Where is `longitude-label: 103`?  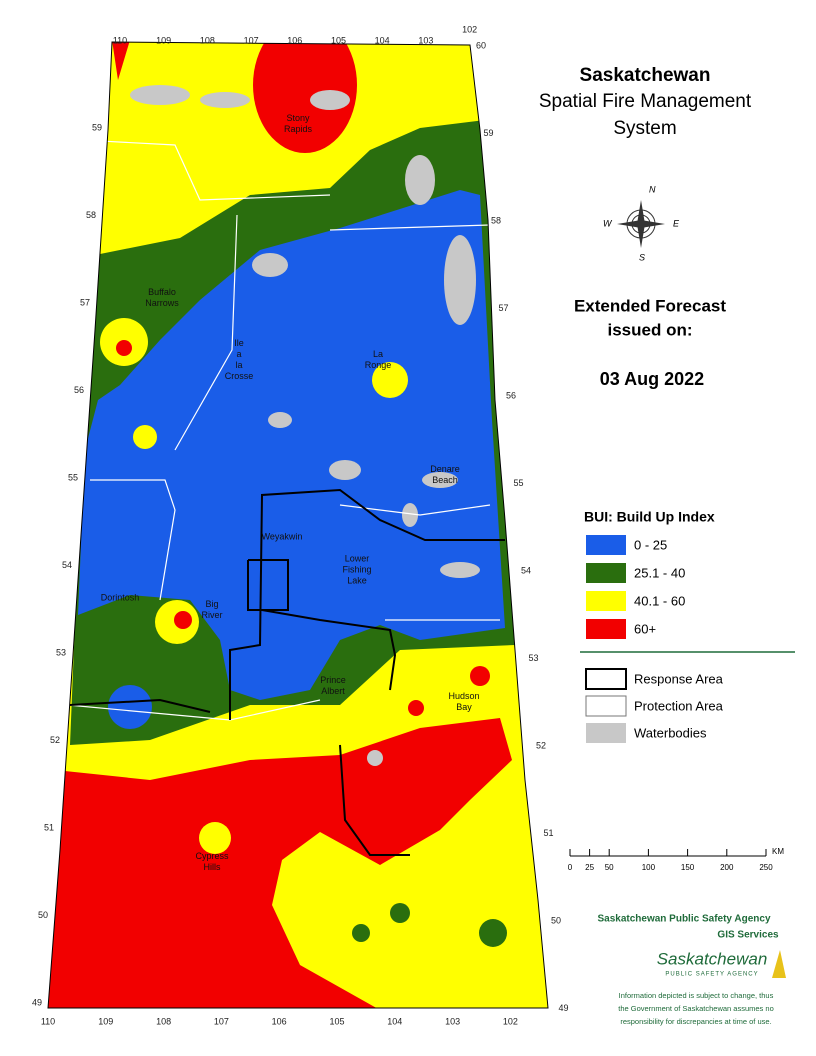
longitude-label: 103 is located at coordinates (452, 1021).